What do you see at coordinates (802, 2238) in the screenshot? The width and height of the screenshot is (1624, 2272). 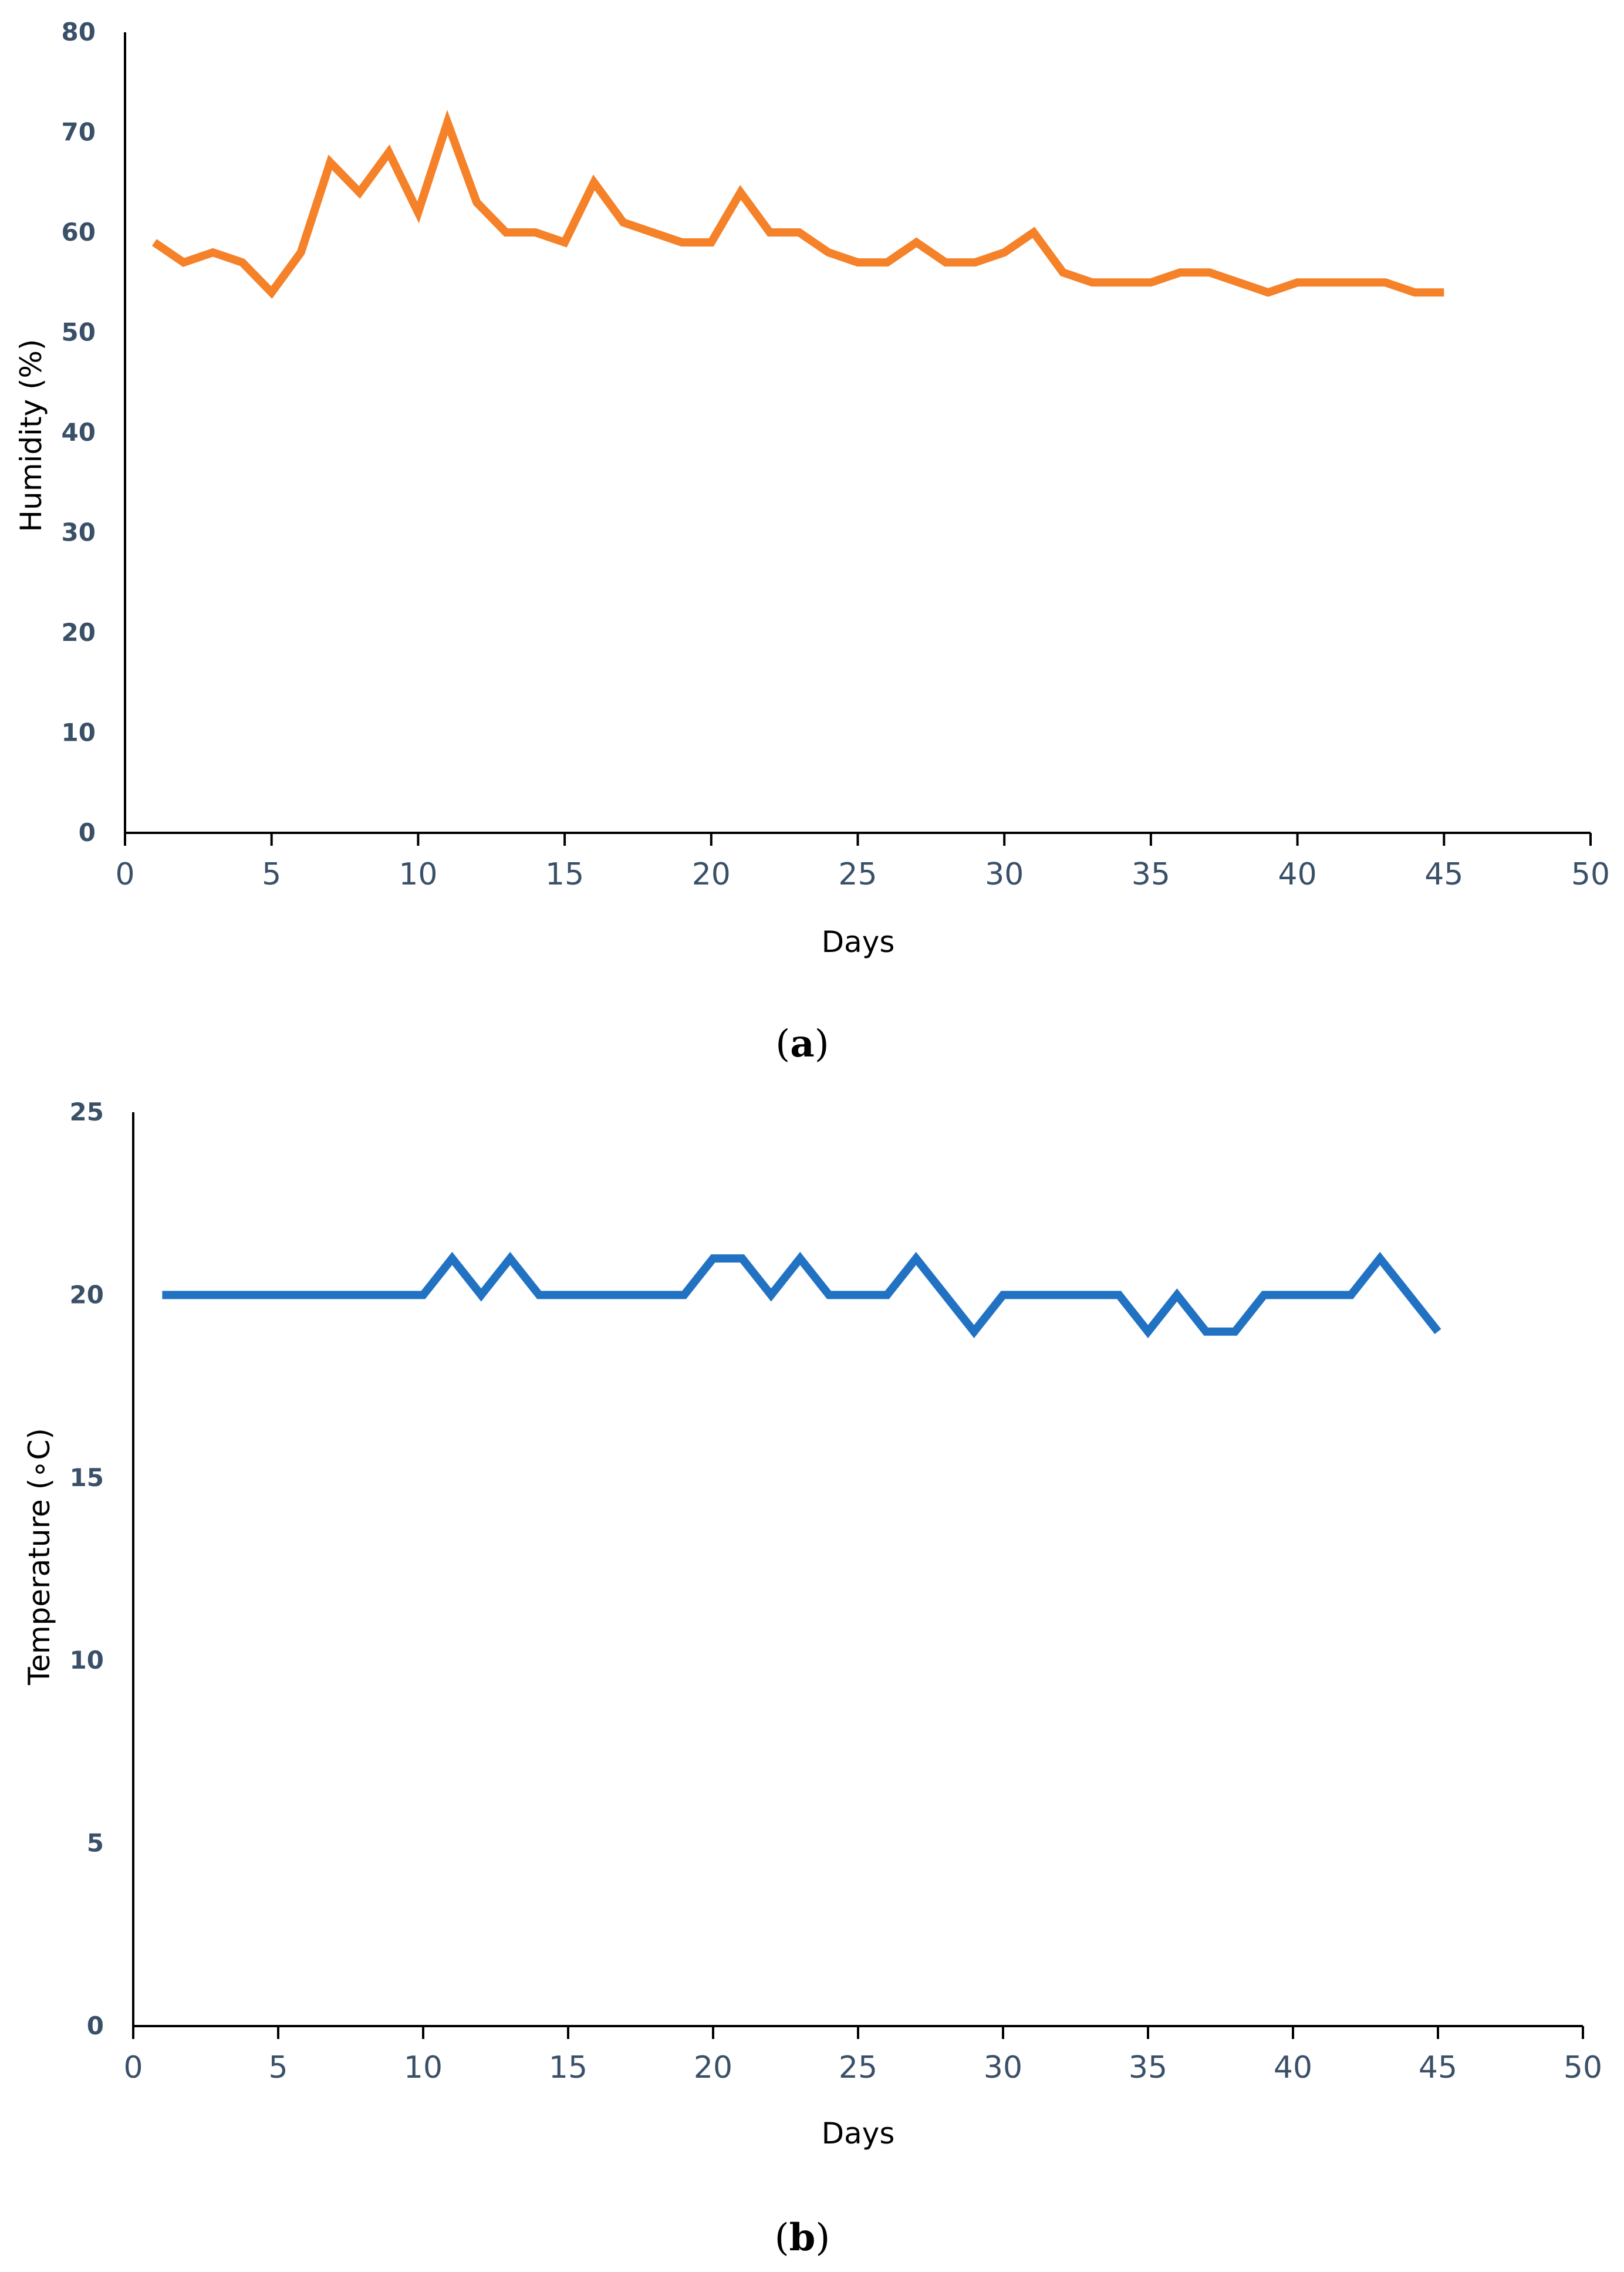 I see `panel-b-label: (b)` at bounding box center [802, 2238].